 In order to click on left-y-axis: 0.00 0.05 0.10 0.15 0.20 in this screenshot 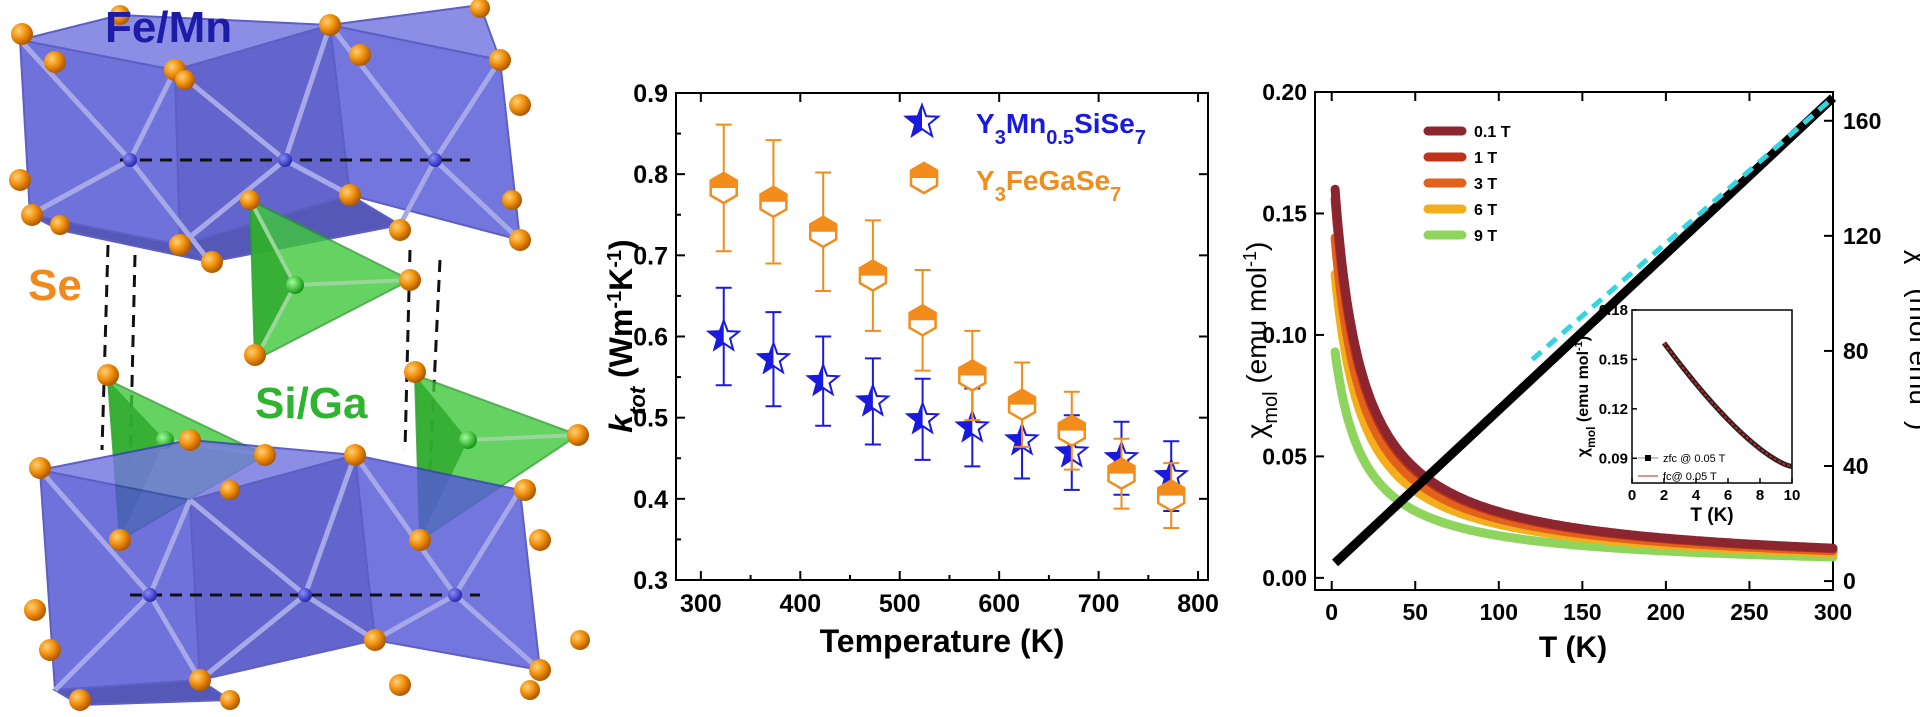, I will do `click(1293, 335)`.